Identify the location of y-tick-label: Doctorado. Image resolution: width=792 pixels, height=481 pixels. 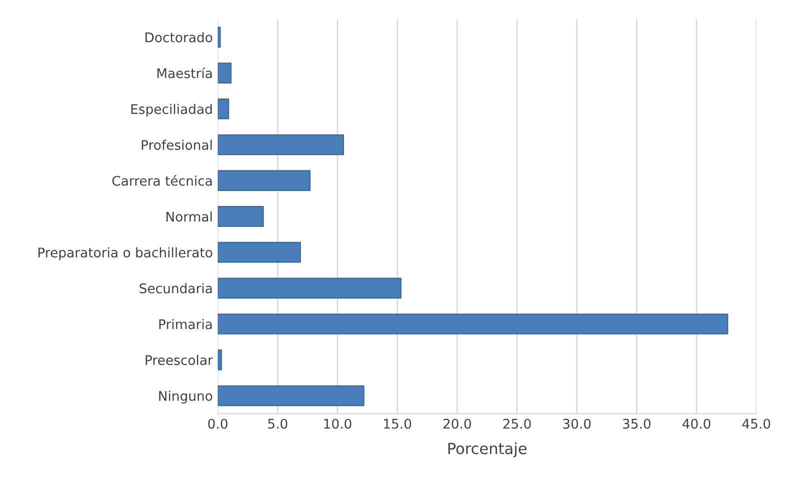
(179, 37).